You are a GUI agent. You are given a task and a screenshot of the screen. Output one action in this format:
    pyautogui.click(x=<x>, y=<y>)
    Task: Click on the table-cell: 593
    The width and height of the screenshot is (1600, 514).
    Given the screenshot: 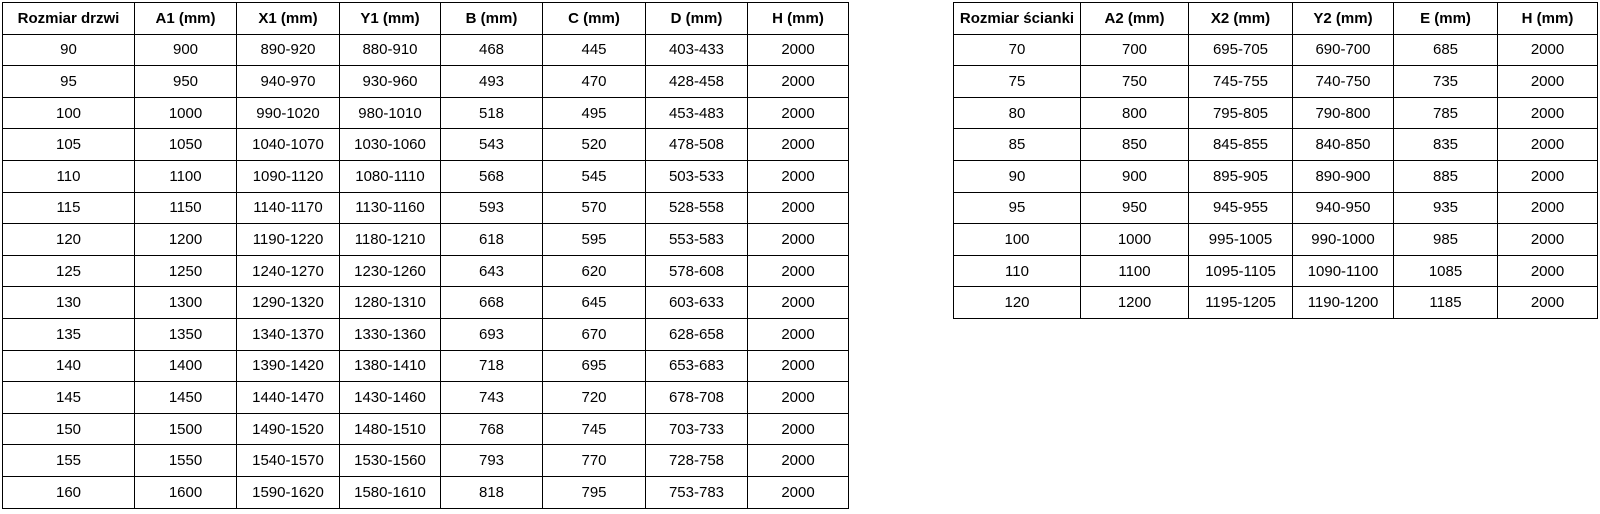 What is the action you would take?
    pyautogui.click(x=491, y=208)
    